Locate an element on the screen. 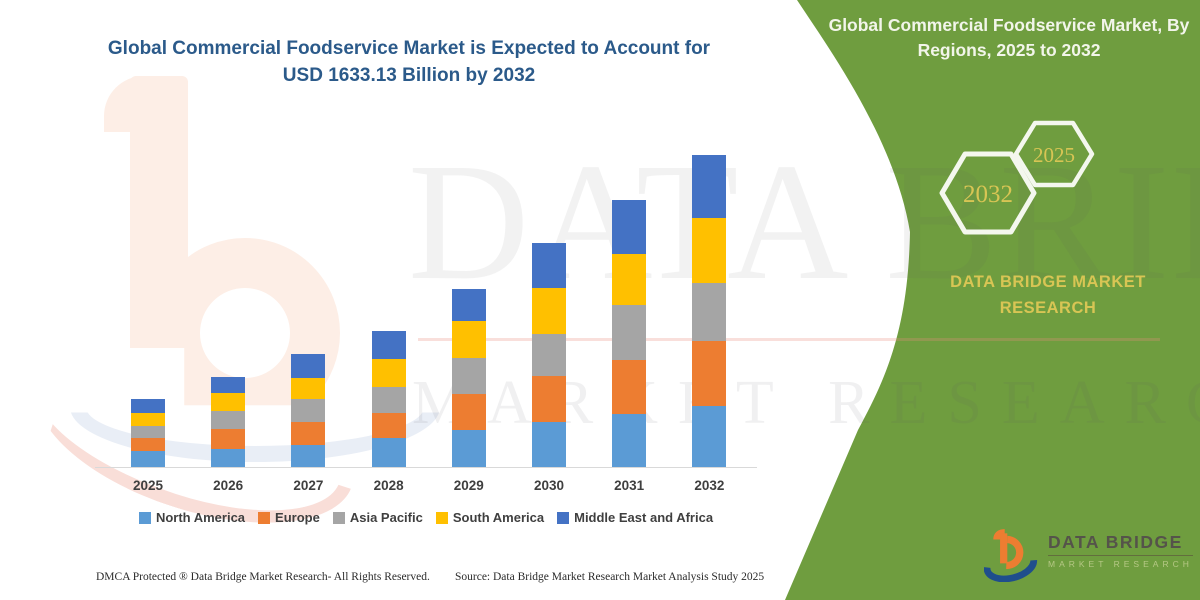 The image size is (1200, 600). bar-segment-2029-middle-east-and-africa is located at coordinates (468, 305).